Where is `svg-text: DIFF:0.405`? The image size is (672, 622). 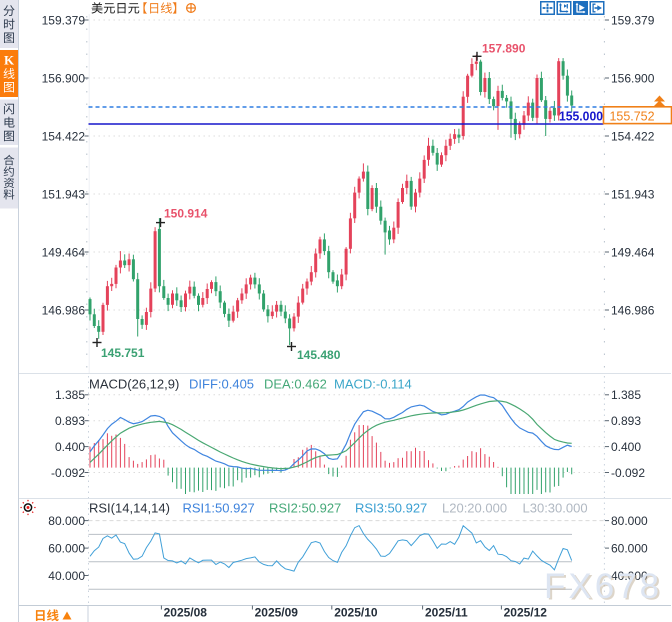
svg-text: DIFF:0.405 is located at coordinates (221, 384).